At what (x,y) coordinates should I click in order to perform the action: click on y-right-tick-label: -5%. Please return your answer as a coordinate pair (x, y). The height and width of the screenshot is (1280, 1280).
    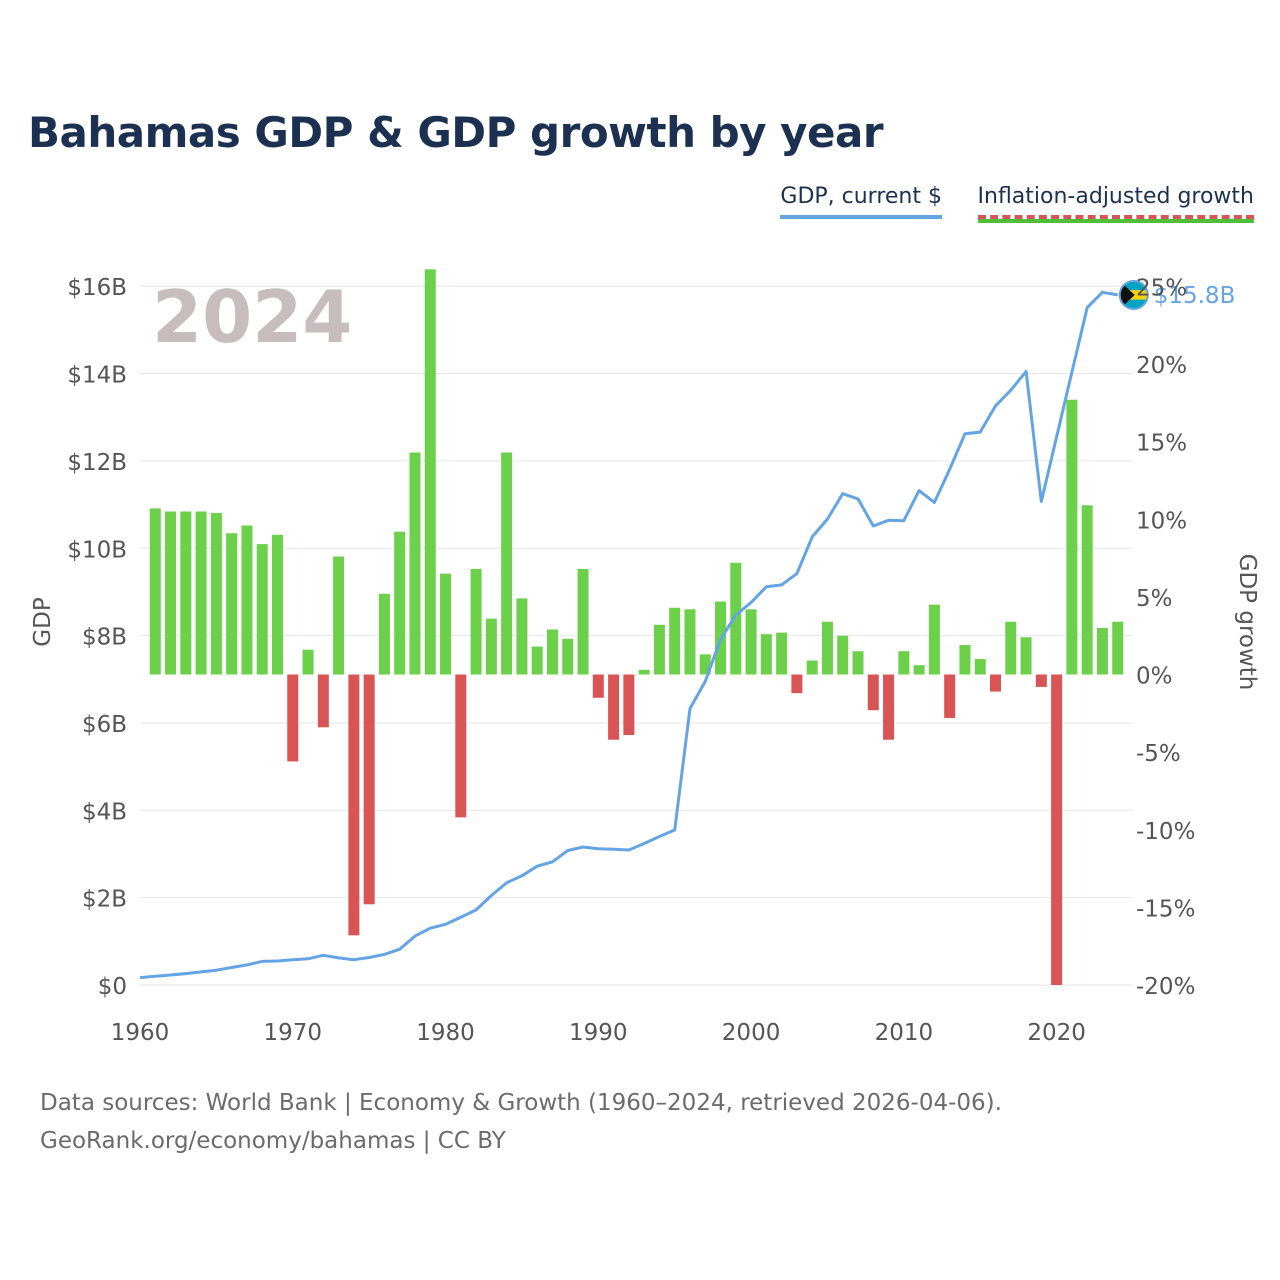
    Looking at the image, I should click on (1158, 754).